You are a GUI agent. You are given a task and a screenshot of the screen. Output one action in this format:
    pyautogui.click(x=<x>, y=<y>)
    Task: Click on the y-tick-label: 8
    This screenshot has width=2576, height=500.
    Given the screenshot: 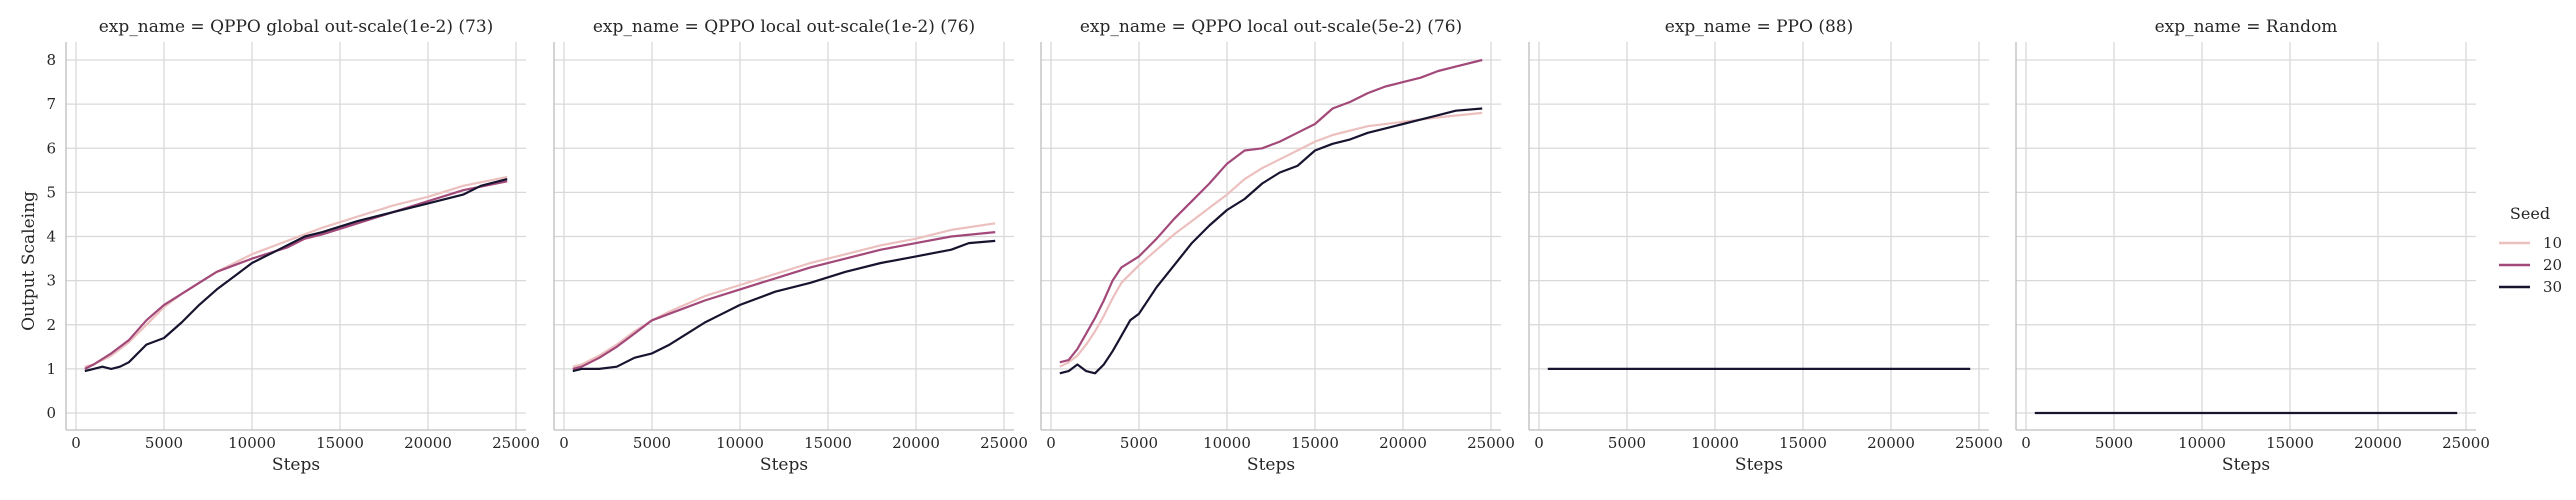 What is the action you would take?
    pyautogui.click(x=51, y=60)
    